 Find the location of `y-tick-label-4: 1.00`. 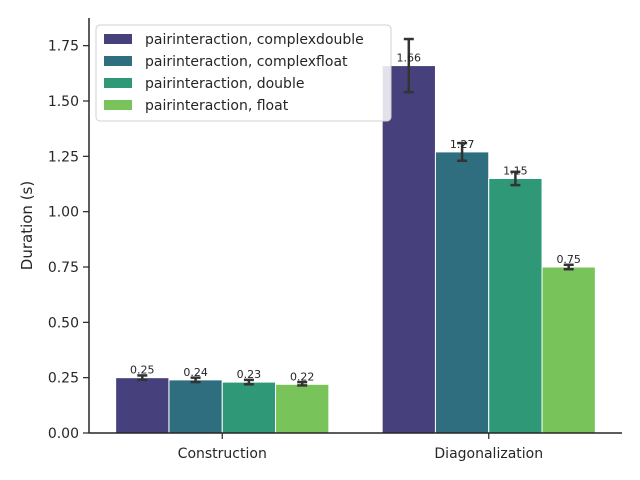

y-tick-label-4: 1.00 is located at coordinates (63, 213).